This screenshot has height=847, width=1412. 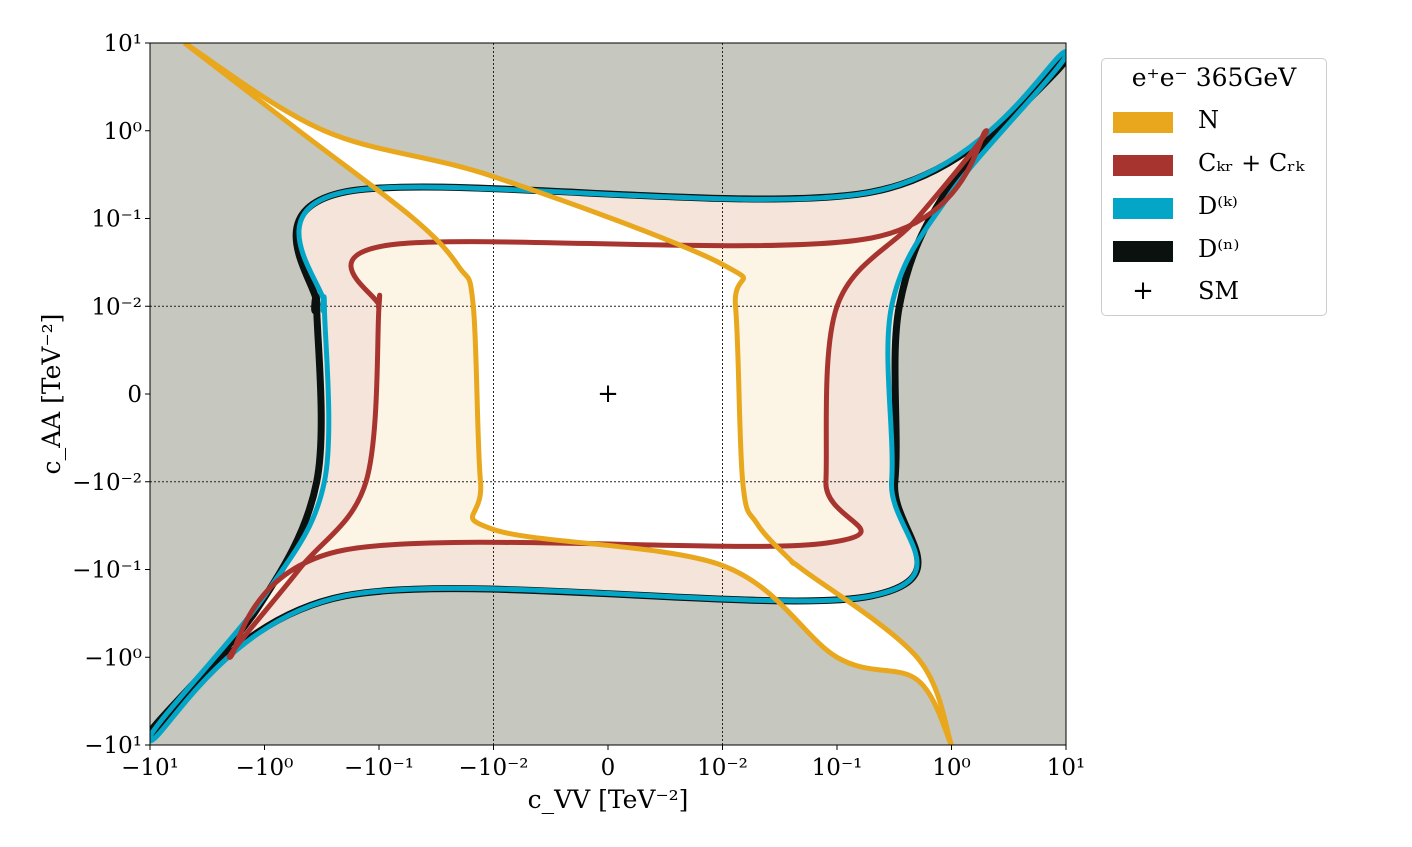 What do you see at coordinates (1066, 768) in the screenshot?
I see `x-tick-label: 10¹` at bounding box center [1066, 768].